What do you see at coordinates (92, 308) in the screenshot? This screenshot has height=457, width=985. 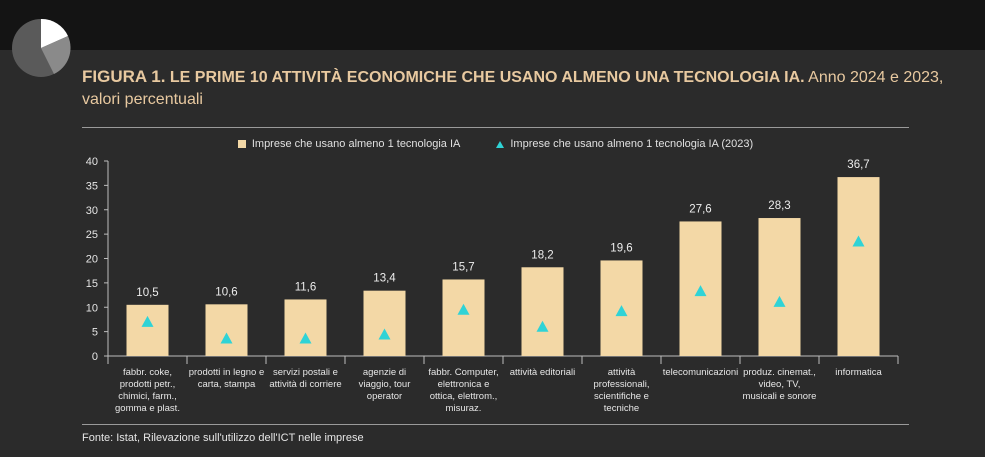 I see `y-tick-label: 10` at bounding box center [92, 308].